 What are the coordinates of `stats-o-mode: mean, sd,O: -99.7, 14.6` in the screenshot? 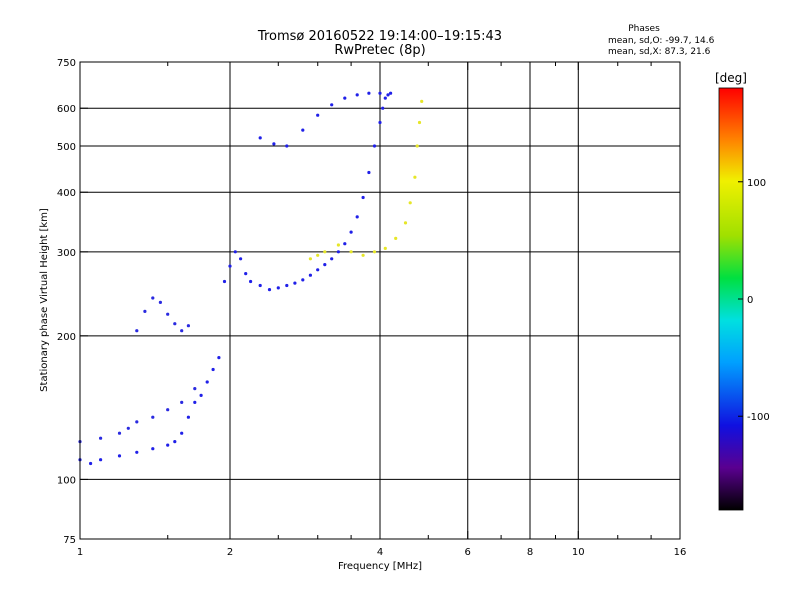 It's located at (661, 41).